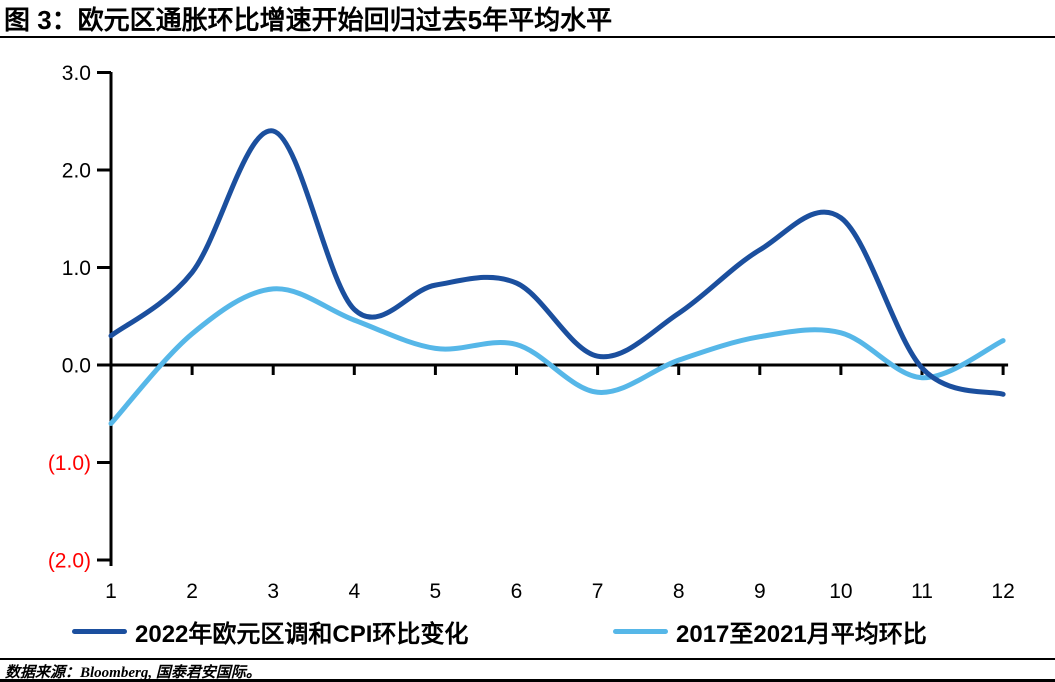 This screenshot has width=1055, height=682. What do you see at coordinates (760, 591) in the screenshot?
I see `x-axis-label: 9` at bounding box center [760, 591].